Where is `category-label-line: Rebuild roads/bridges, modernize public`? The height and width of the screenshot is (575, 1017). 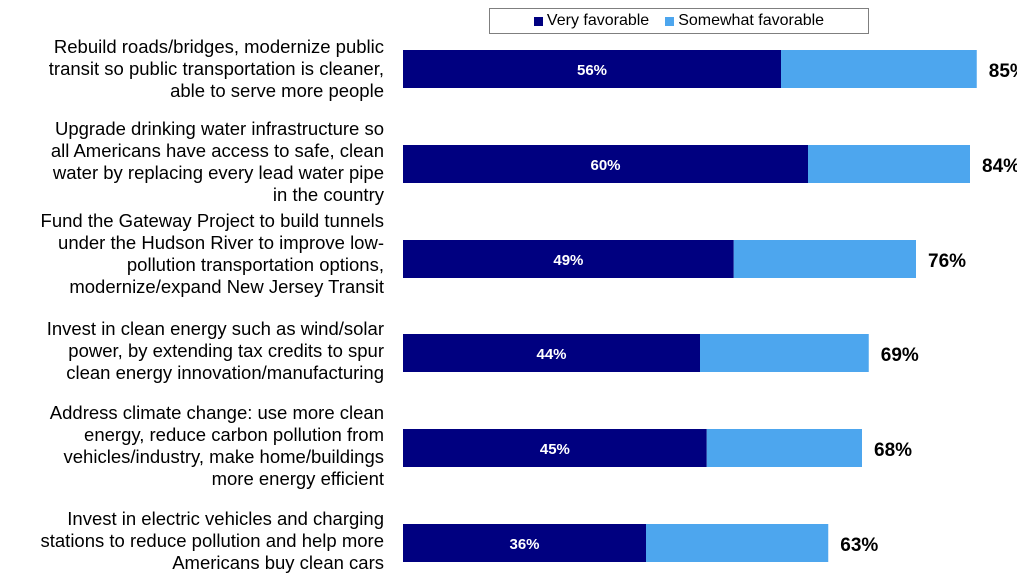 category-label-line: Rebuild roads/bridges, modernize public is located at coordinates (218, 46).